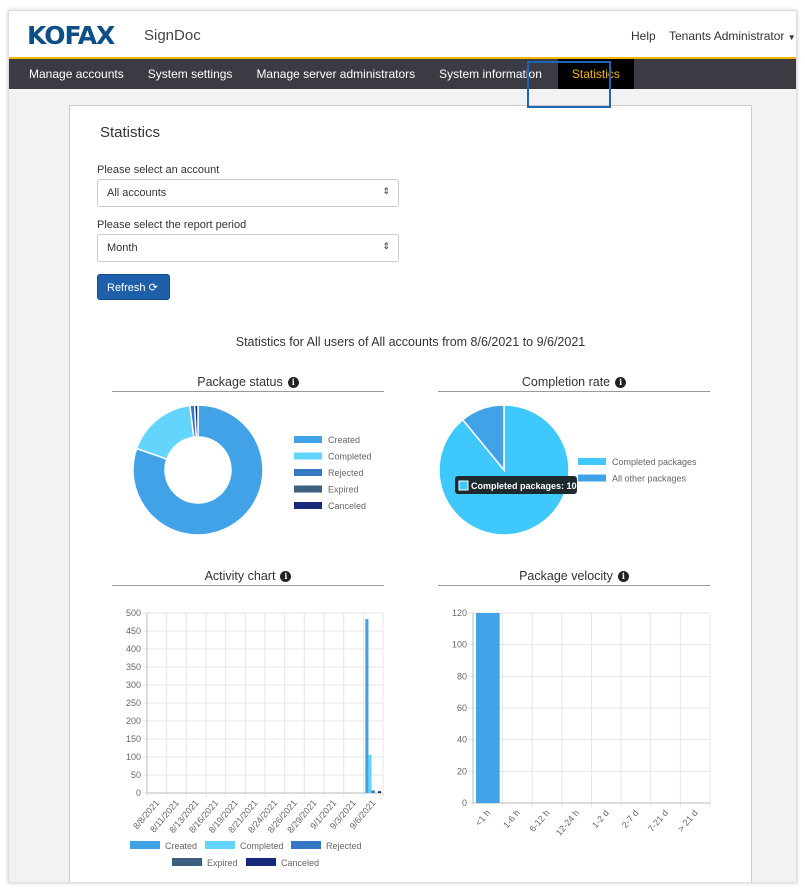 The image size is (805, 889). I want to click on package-status-title: Package status i, so click(248, 383).